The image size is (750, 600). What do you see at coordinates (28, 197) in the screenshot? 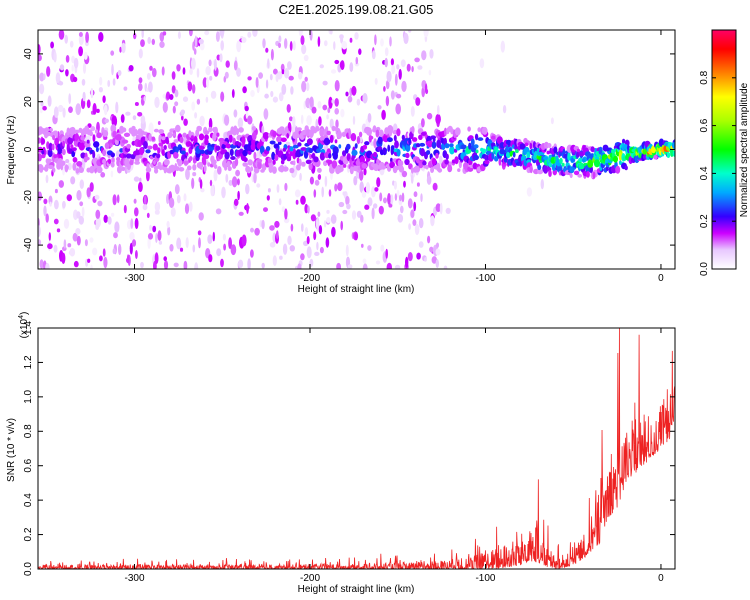
I see `spectrogram-y-tick-label-1: -20` at bounding box center [28, 197].